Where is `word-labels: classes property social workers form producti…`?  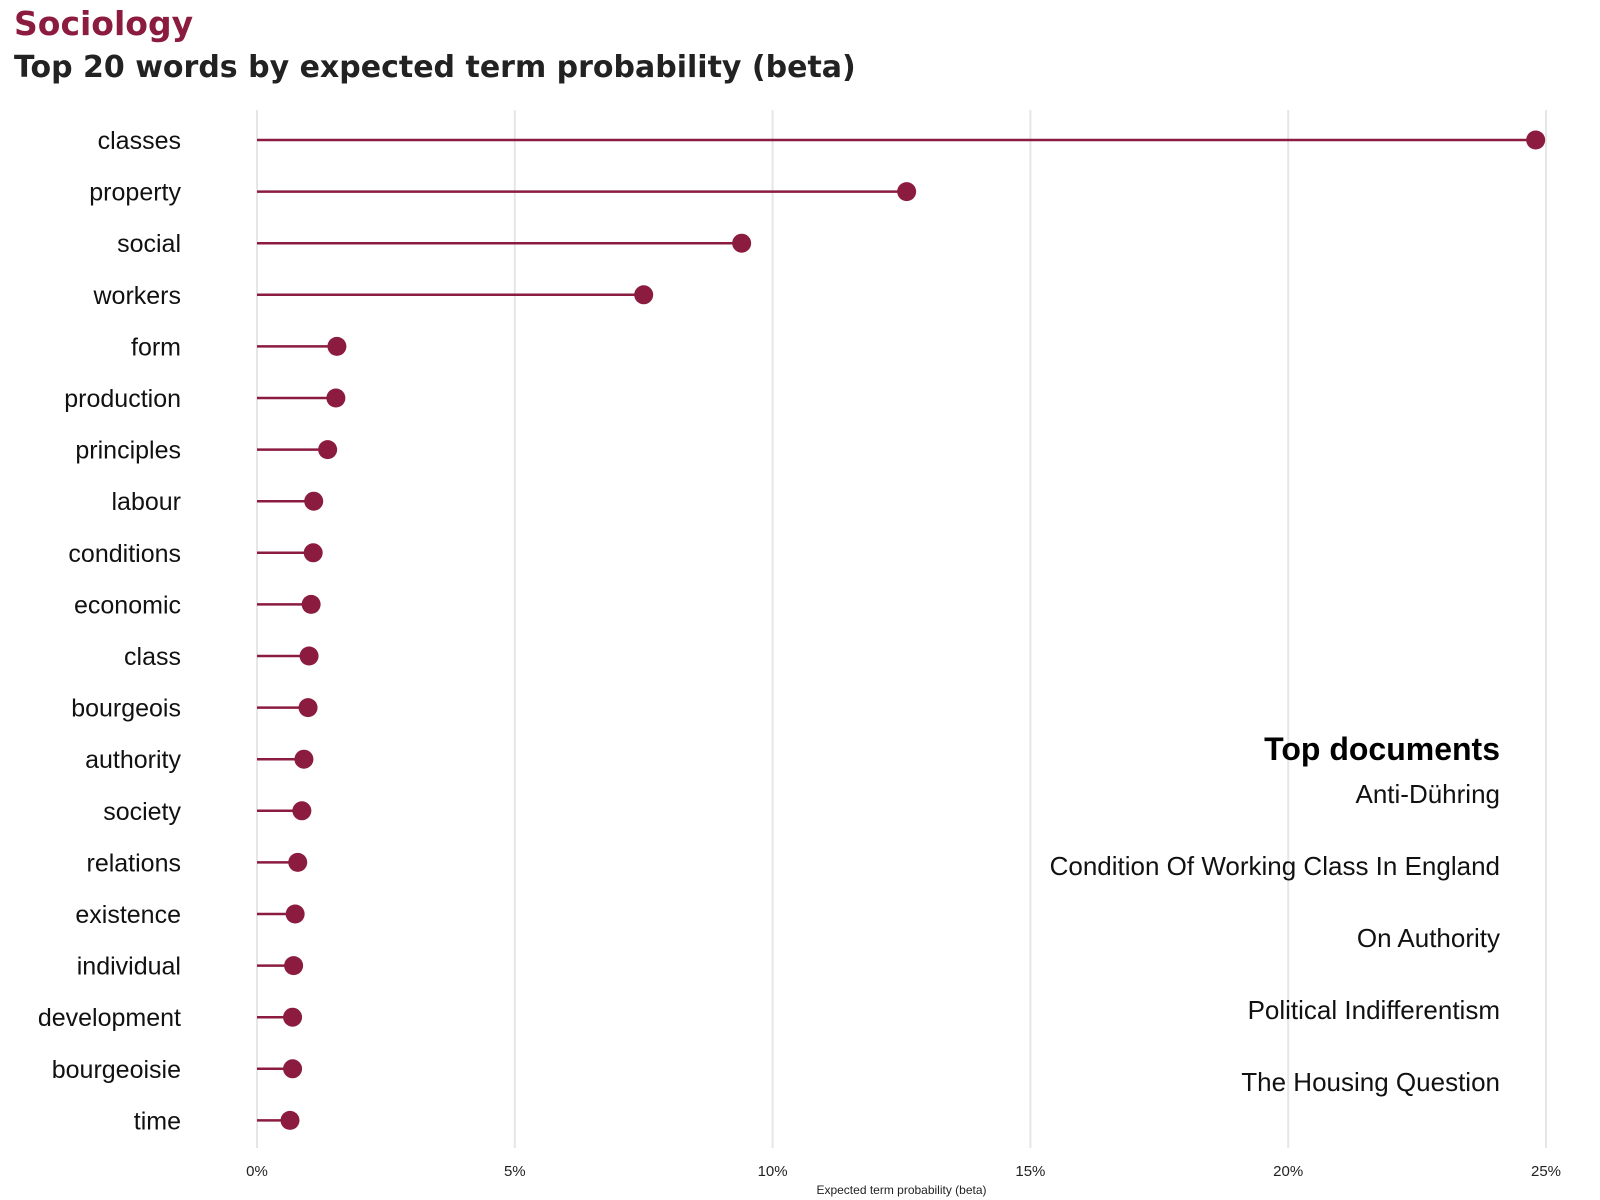 word-labels: classes property social workers form producti… is located at coordinates (110, 631).